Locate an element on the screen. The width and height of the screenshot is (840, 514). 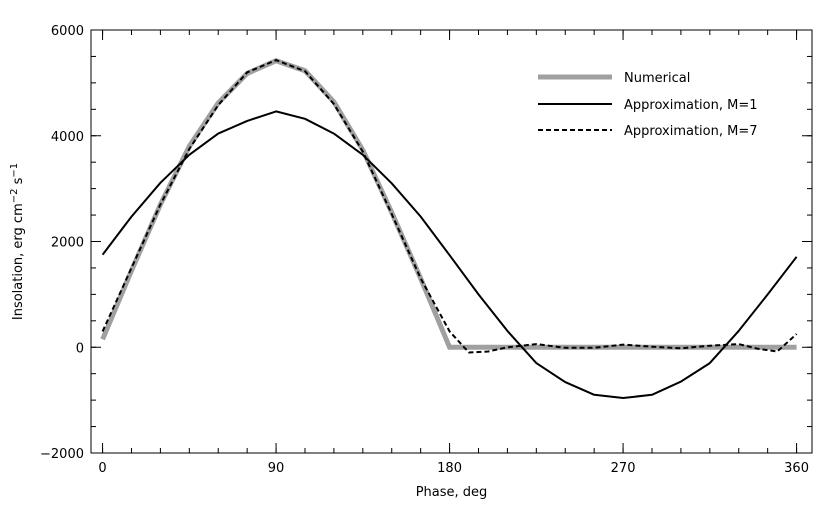
y-tick-label: 2000 is located at coordinates (67, 243).